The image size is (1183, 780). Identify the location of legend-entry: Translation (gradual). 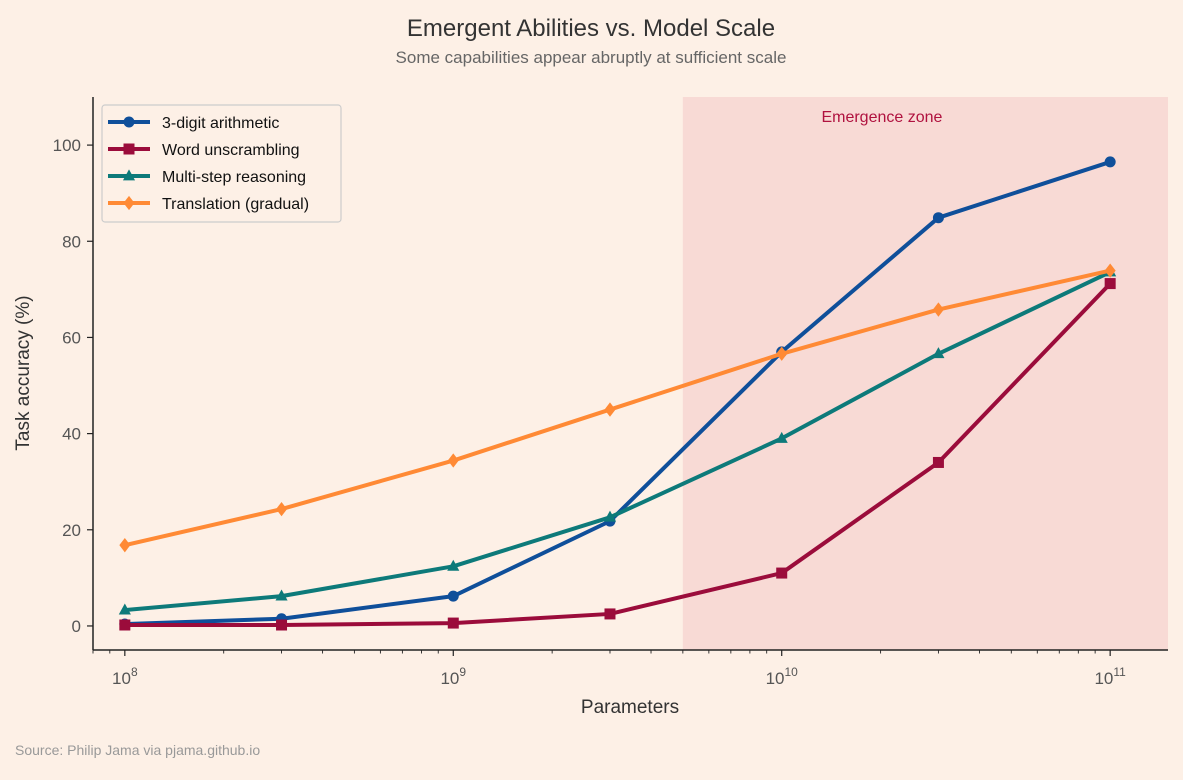
(208, 204).